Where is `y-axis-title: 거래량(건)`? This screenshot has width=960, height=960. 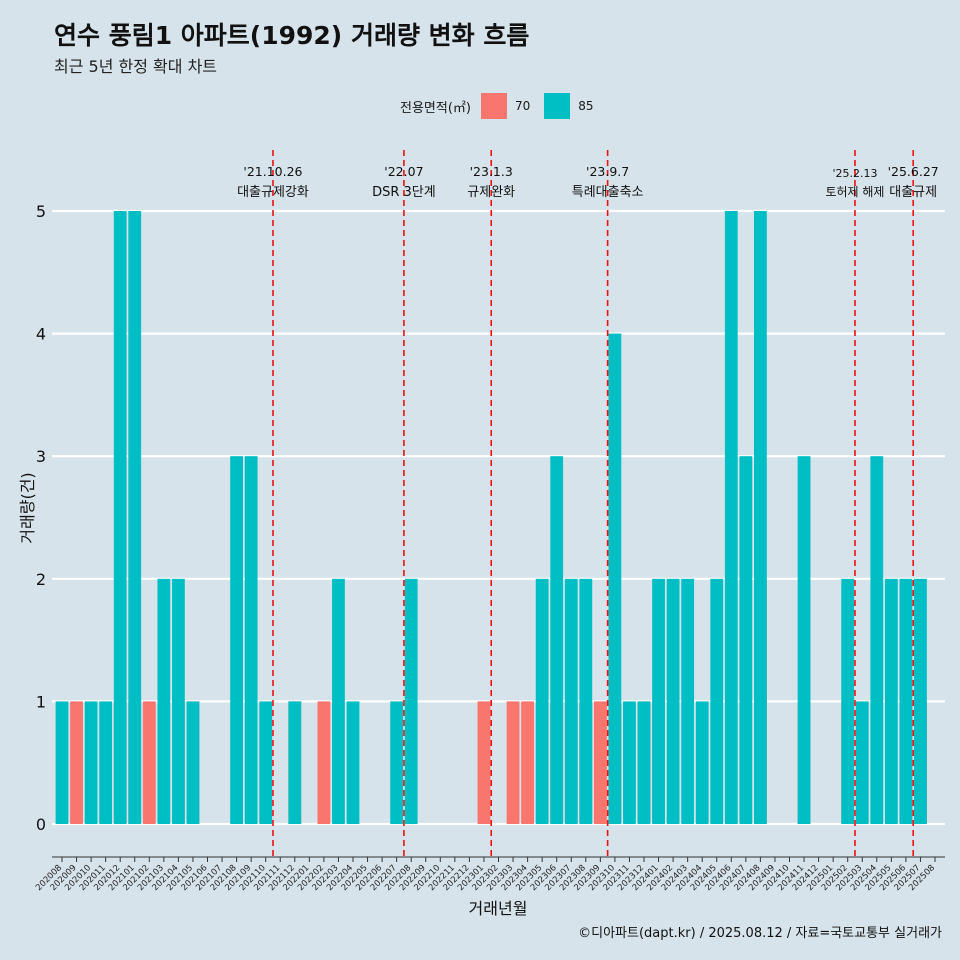
y-axis-title: 거래량(건) is located at coordinates (27, 507).